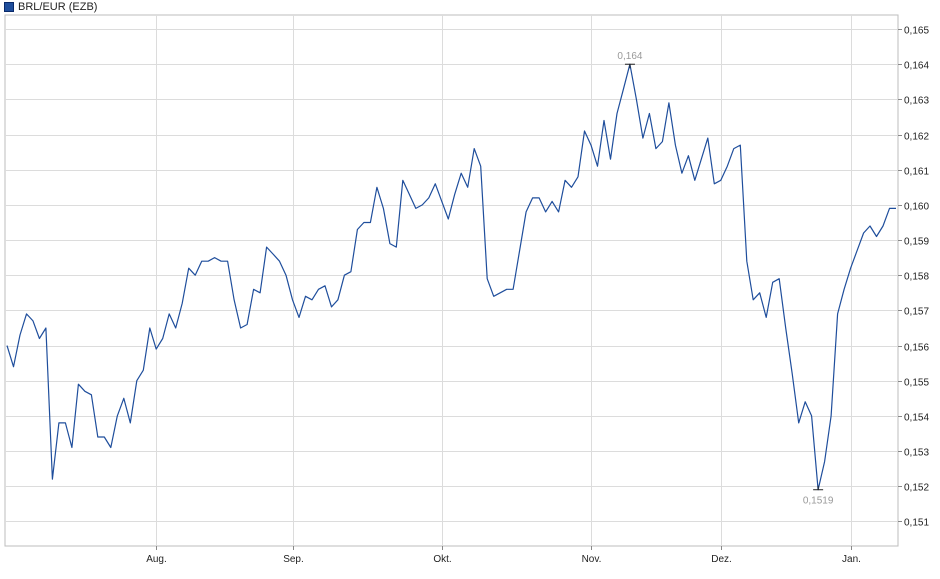  Describe the element at coordinates (916, 488) in the screenshot. I see `y-tick-label: 0,152` at that location.